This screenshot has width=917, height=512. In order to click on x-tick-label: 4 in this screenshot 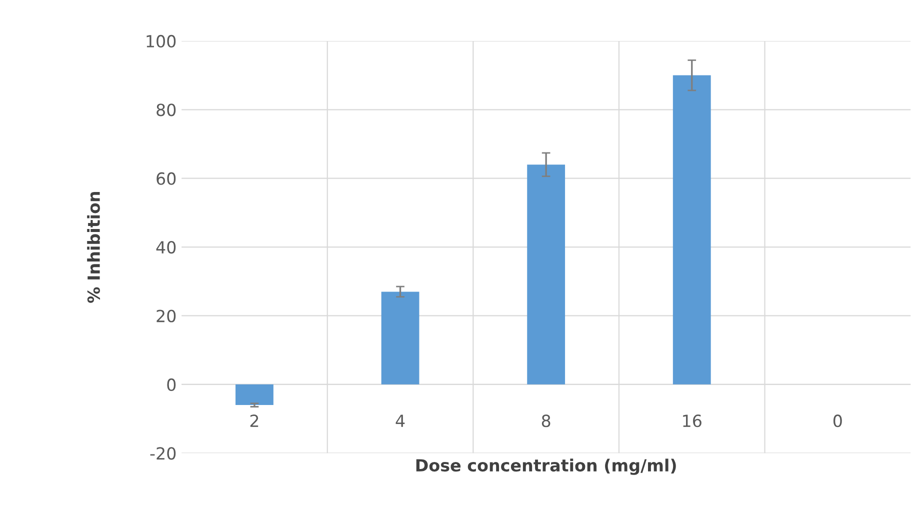, I will do `click(400, 420)`.